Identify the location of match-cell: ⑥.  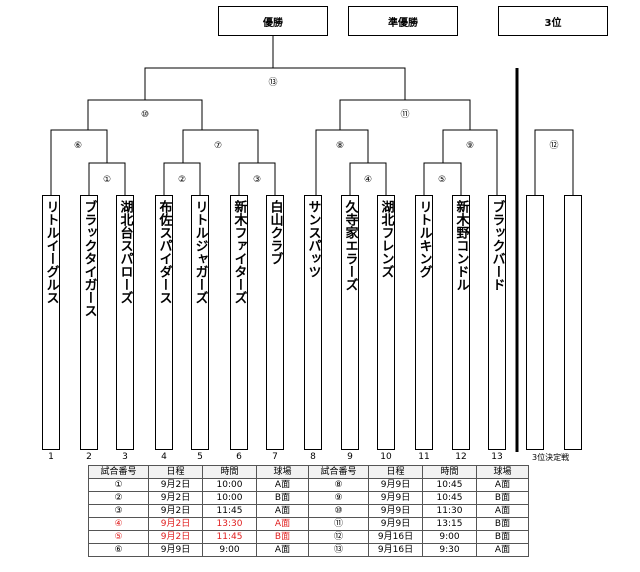
(118, 550).